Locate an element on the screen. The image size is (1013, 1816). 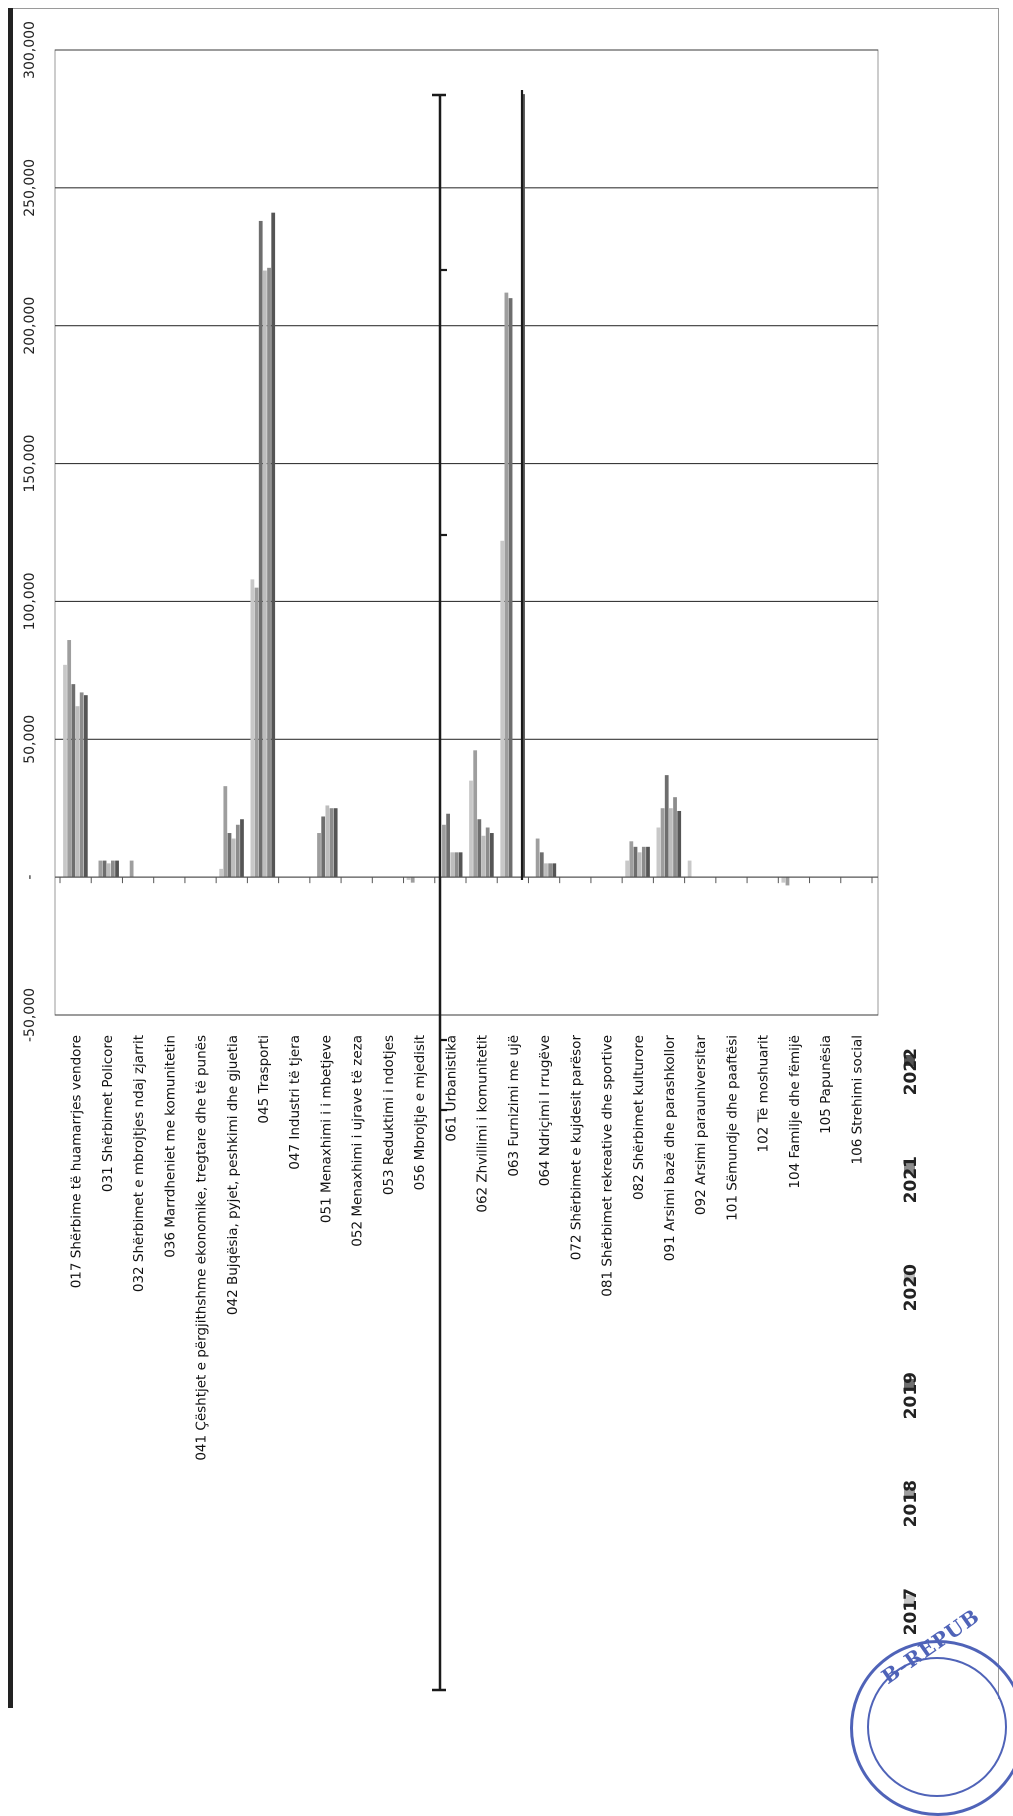
value-tick-label: - is located at coordinates (30, 877).